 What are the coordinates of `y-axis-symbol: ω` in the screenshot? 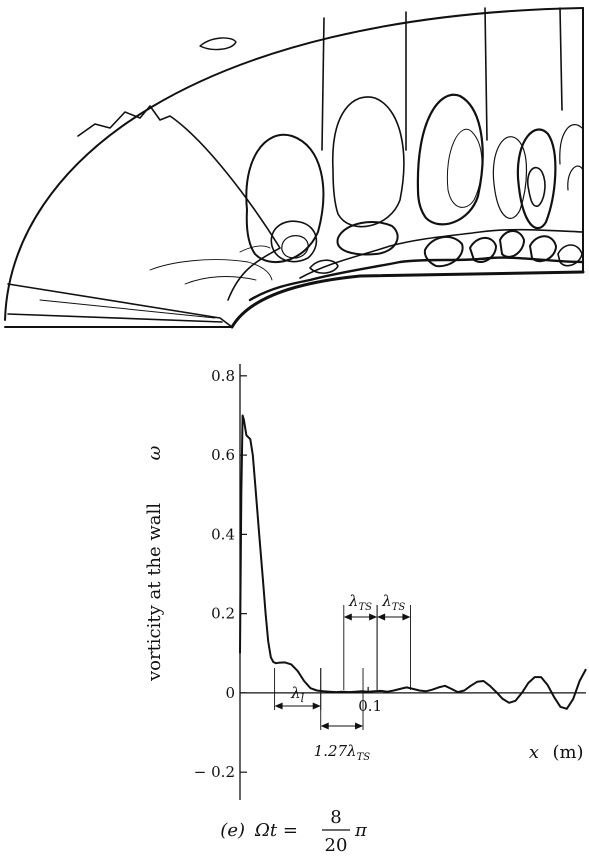 It's located at (154, 452).